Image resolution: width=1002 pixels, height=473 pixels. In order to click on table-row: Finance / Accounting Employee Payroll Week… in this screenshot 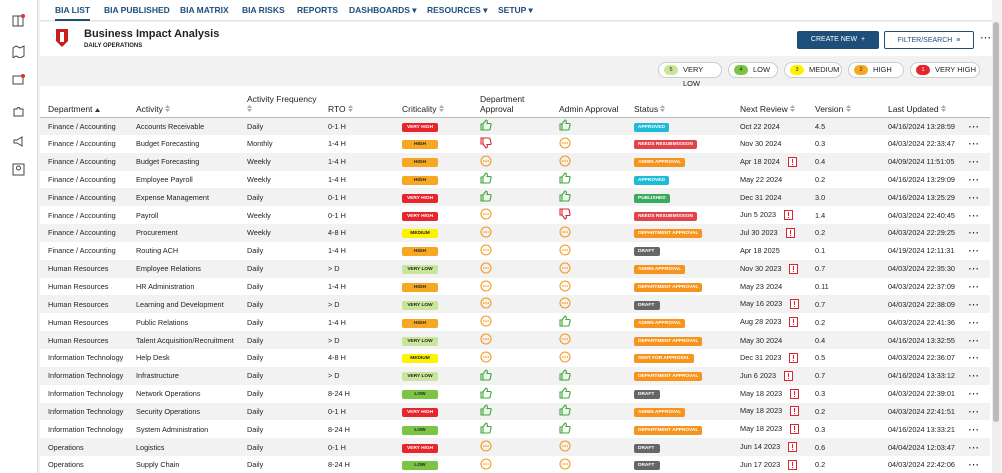, I will do `click(515, 180)`.